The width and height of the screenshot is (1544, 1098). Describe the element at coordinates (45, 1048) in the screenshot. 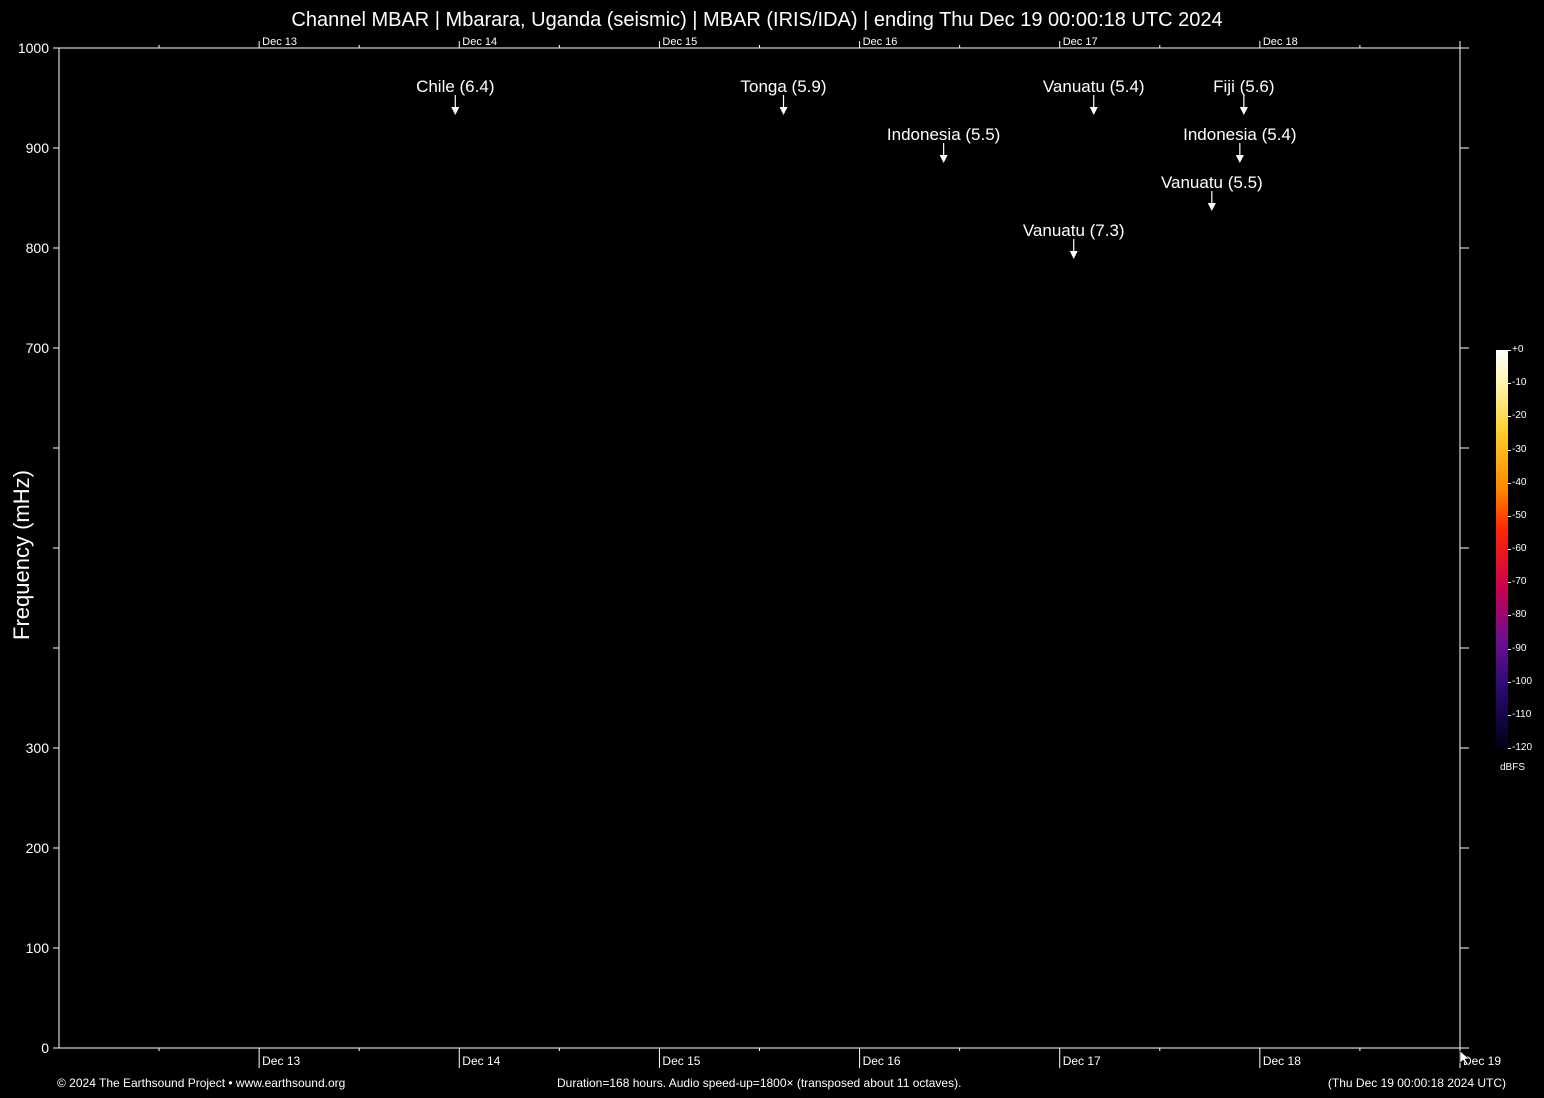

I see `y-tick-label: 0` at that location.